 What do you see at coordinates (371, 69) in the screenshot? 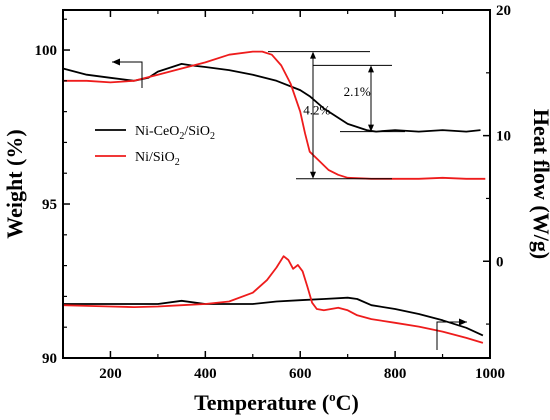
I see `dim-black-head-top` at bounding box center [371, 69].